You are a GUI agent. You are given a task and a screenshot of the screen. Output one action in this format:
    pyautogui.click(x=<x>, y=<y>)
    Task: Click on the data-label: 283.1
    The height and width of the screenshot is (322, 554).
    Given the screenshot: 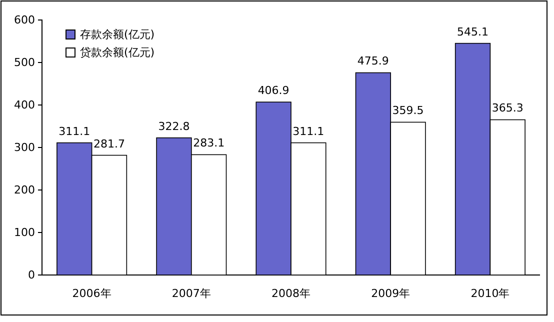 What is the action you would take?
    pyautogui.click(x=209, y=143)
    